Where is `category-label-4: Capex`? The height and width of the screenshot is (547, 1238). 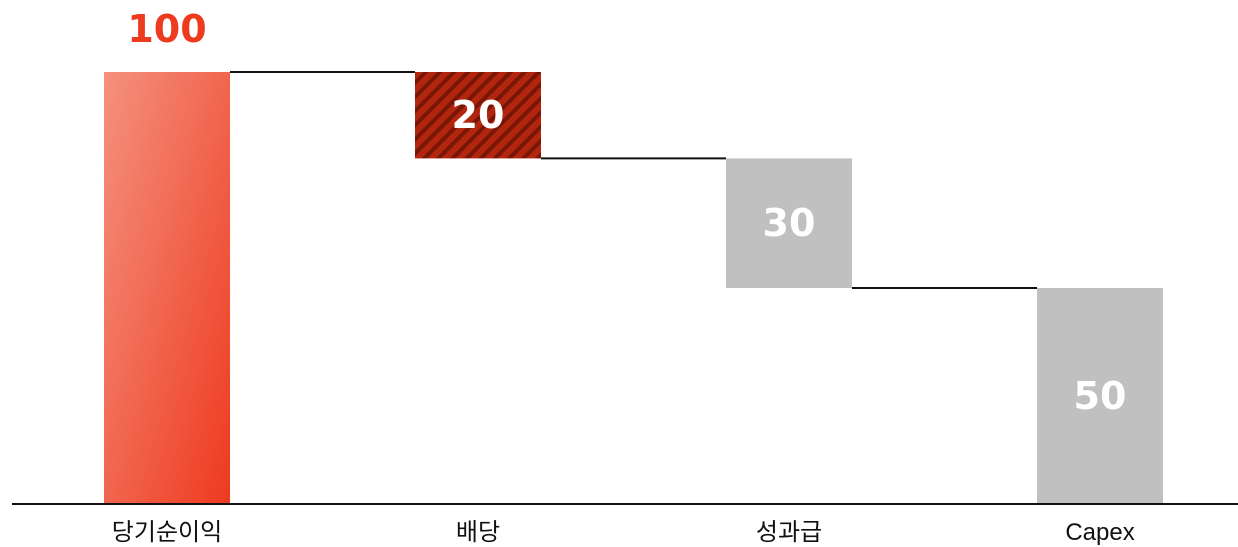 category-label-4: Capex is located at coordinates (1099, 532).